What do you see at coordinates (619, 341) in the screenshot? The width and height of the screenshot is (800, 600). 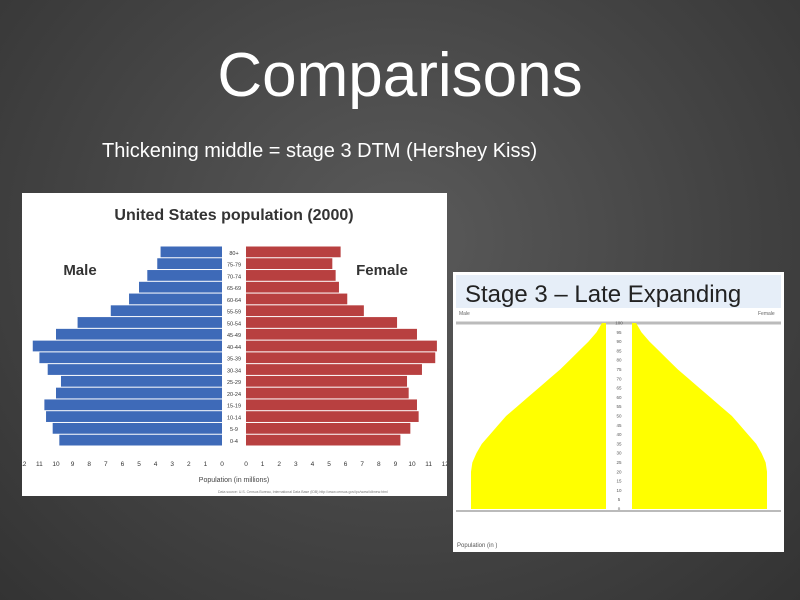 I see `stage3-age-label: 90` at bounding box center [619, 341].